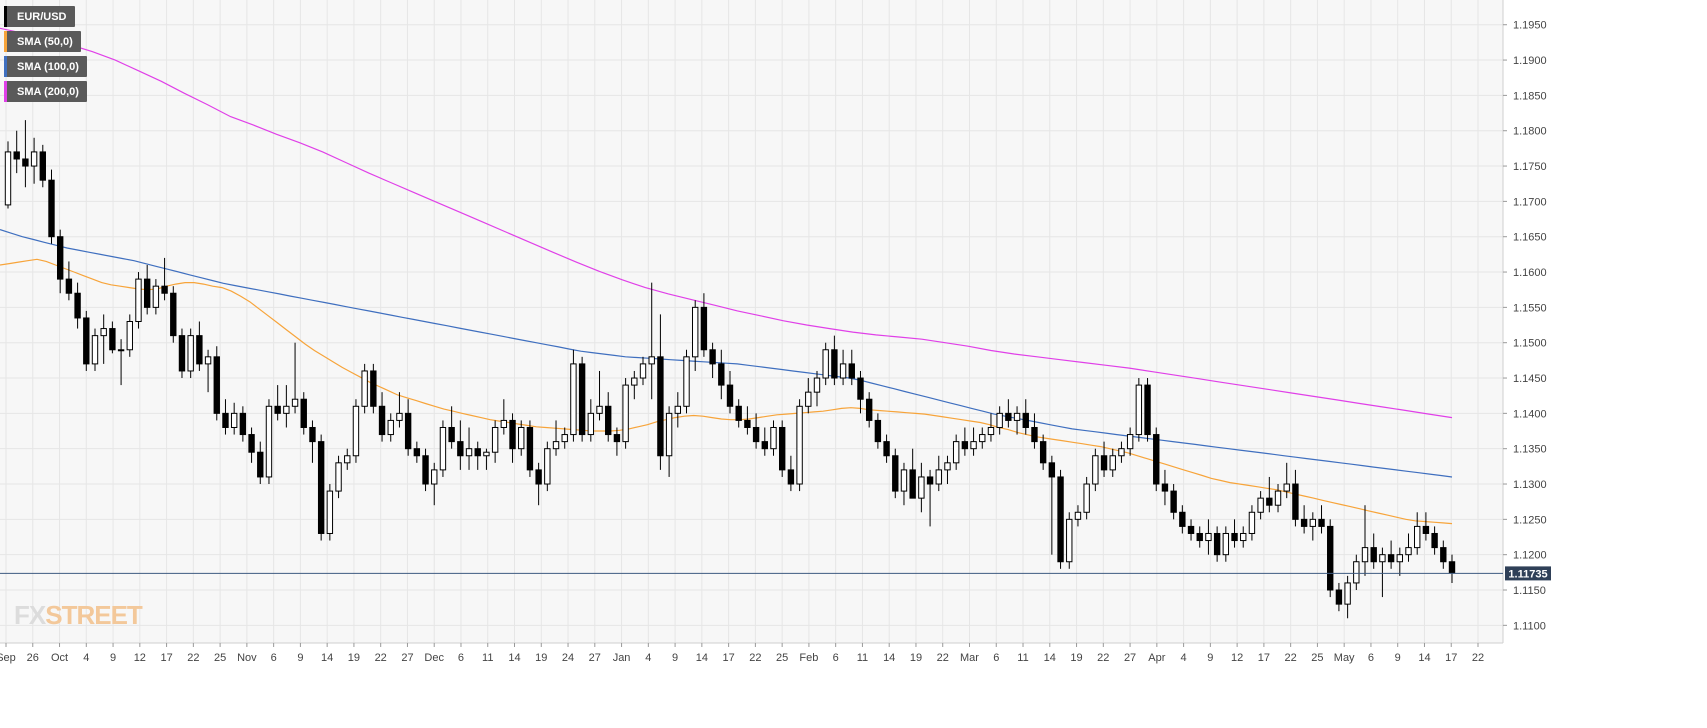 The image size is (1707, 728). Describe the element at coordinates (1317, 658) in the screenshot. I see `x-tick-label: 25` at that location.